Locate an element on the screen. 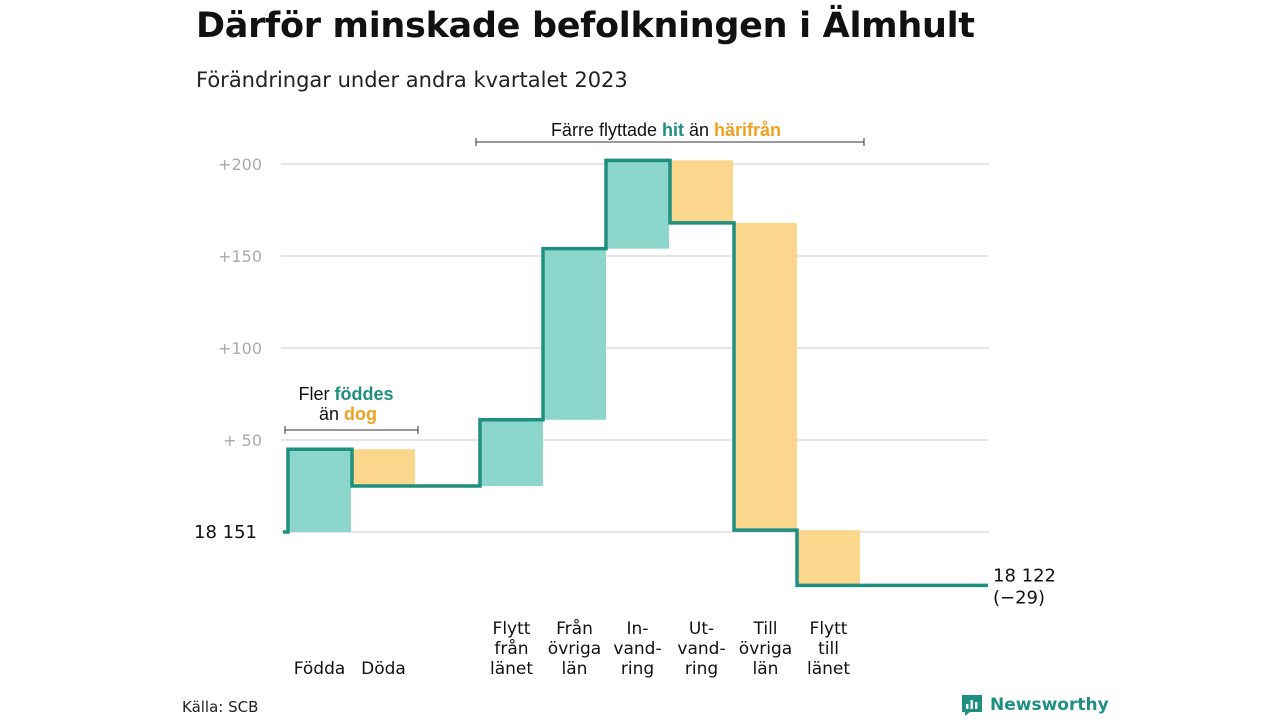  category-label: Födda is located at coordinates (320, 669).